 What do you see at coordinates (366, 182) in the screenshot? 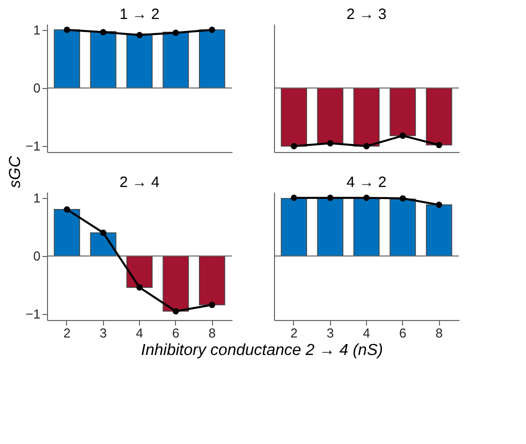
I see `chart-title: 4 → 2` at bounding box center [366, 182].